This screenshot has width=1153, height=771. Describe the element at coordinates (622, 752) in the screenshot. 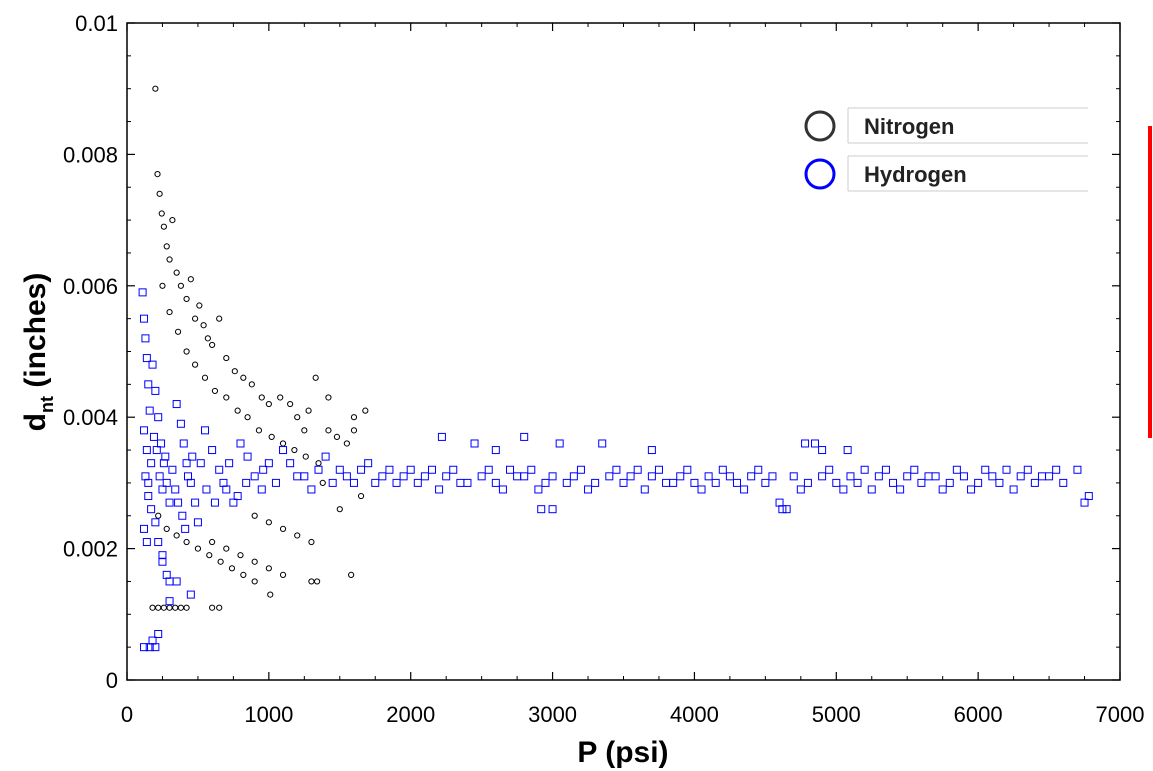

I see `x-axis-title: P (psi)` at that location.